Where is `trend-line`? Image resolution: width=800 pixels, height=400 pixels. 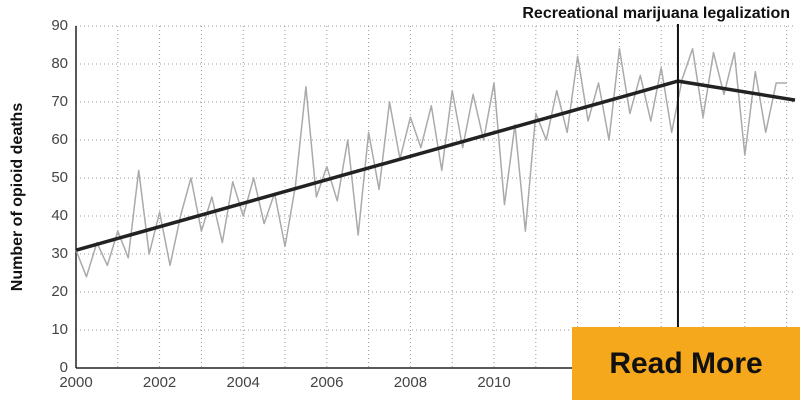
trend-line is located at coordinates (736, 90).